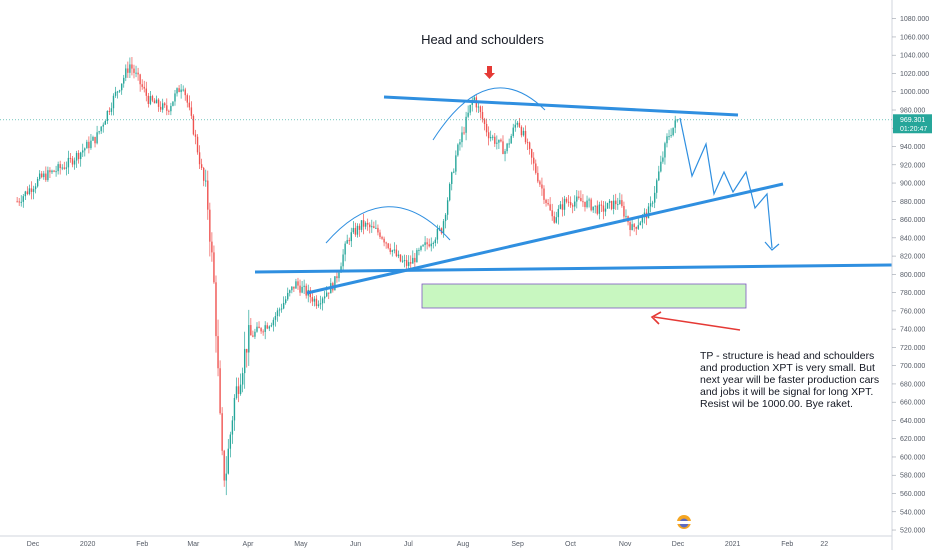  I want to click on time-tick-label: Sep, so click(517, 544).